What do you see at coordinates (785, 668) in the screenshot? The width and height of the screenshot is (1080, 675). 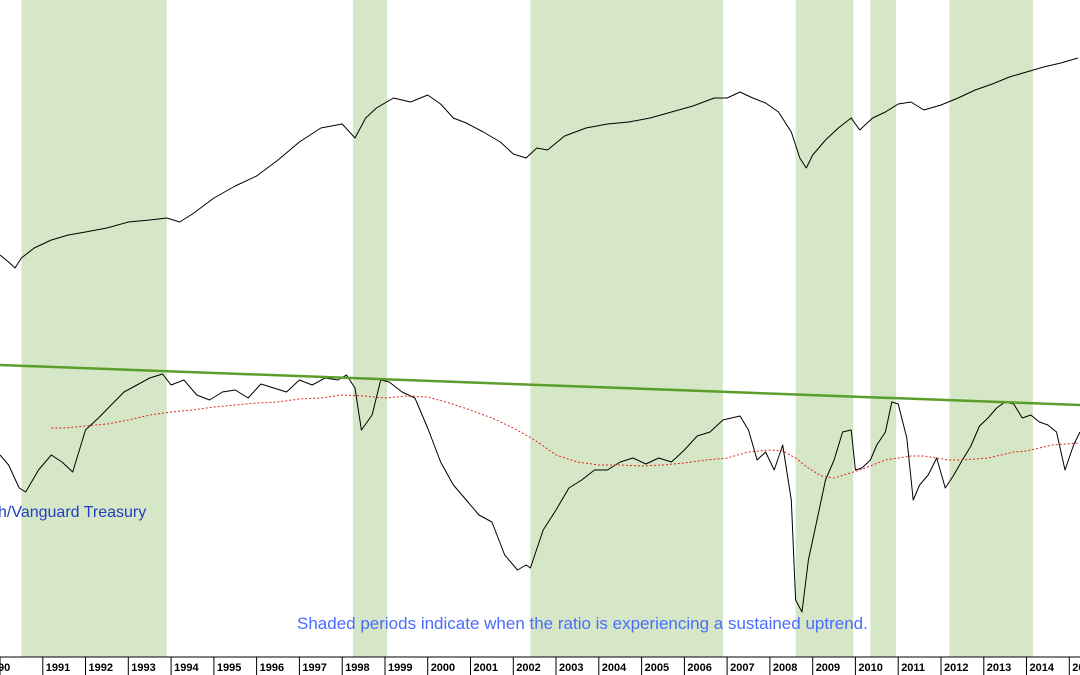 I see `x-tick-label: 2008` at bounding box center [785, 668].